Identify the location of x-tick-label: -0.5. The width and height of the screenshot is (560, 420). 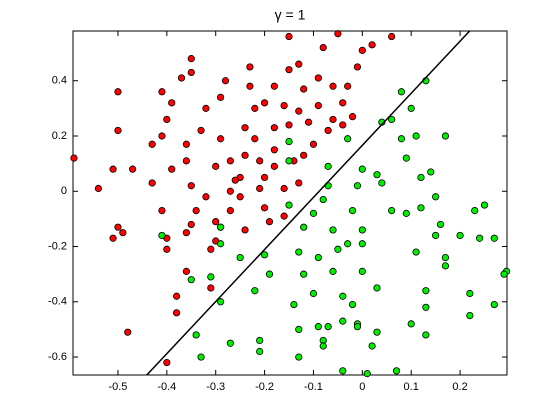
(117, 387).